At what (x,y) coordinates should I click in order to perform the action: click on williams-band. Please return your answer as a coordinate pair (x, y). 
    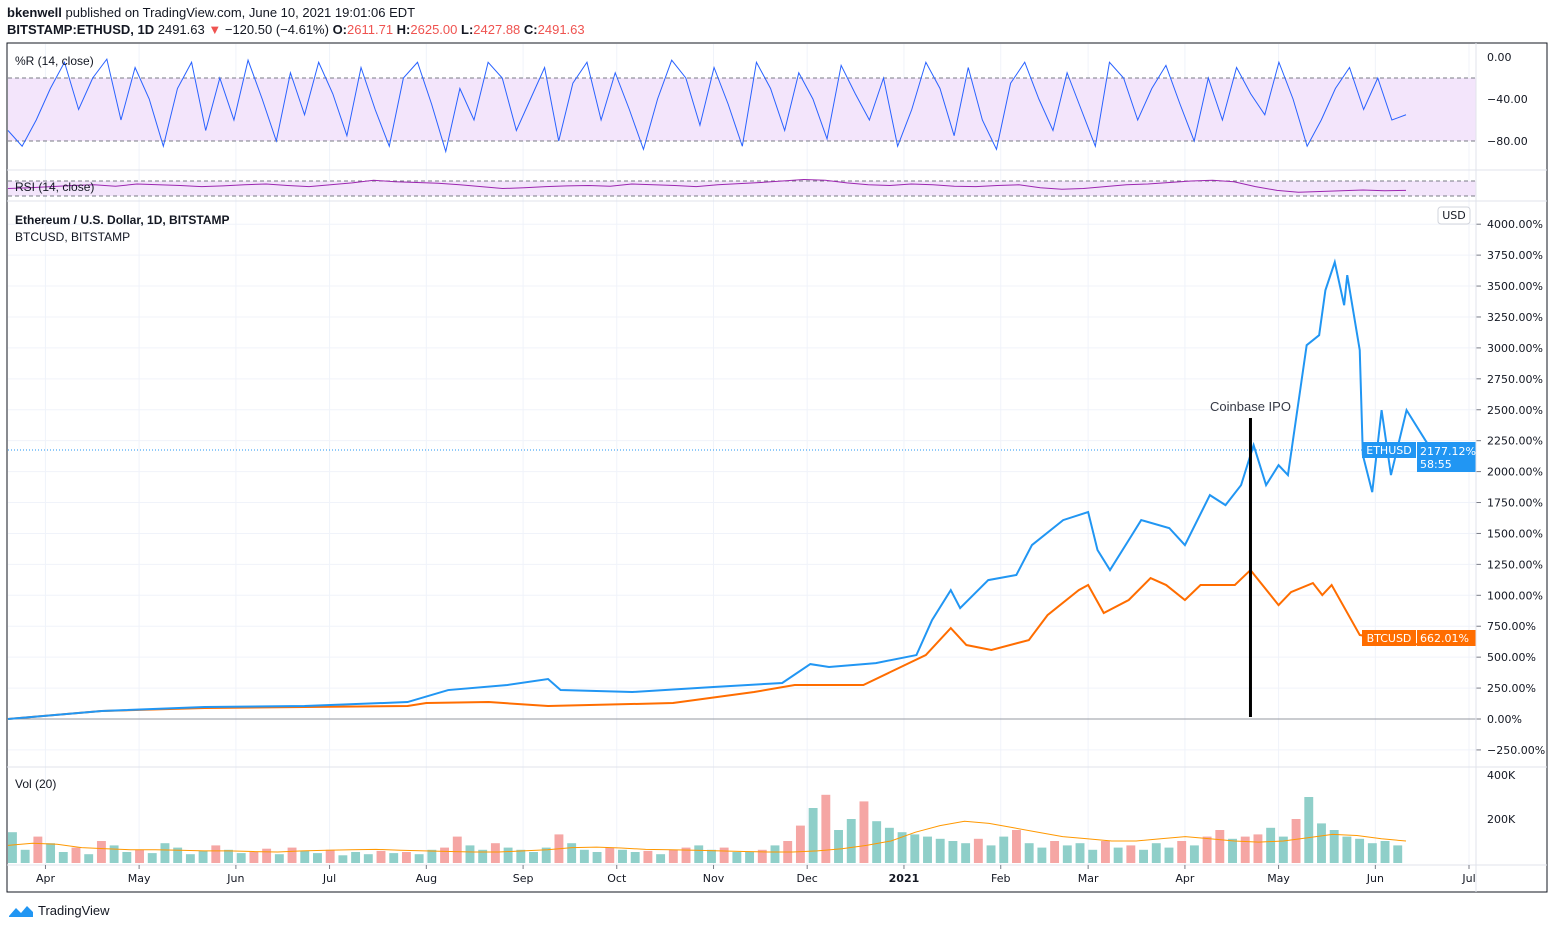
    Looking at the image, I should click on (742, 109).